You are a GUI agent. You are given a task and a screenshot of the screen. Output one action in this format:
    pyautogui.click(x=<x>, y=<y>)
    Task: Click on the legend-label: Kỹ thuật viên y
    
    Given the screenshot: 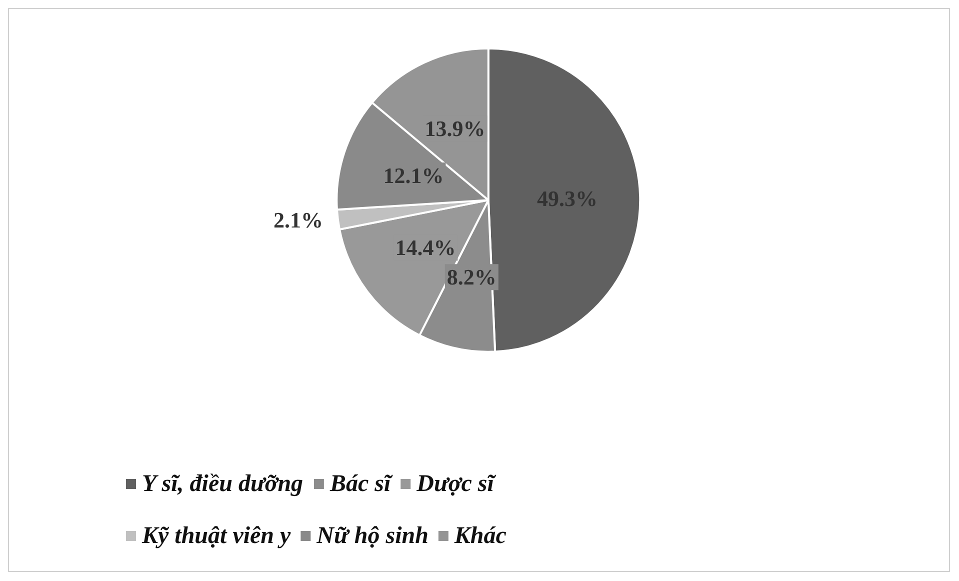 What is the action you would take?
    pyautogui.click(x=216, y=536)
    